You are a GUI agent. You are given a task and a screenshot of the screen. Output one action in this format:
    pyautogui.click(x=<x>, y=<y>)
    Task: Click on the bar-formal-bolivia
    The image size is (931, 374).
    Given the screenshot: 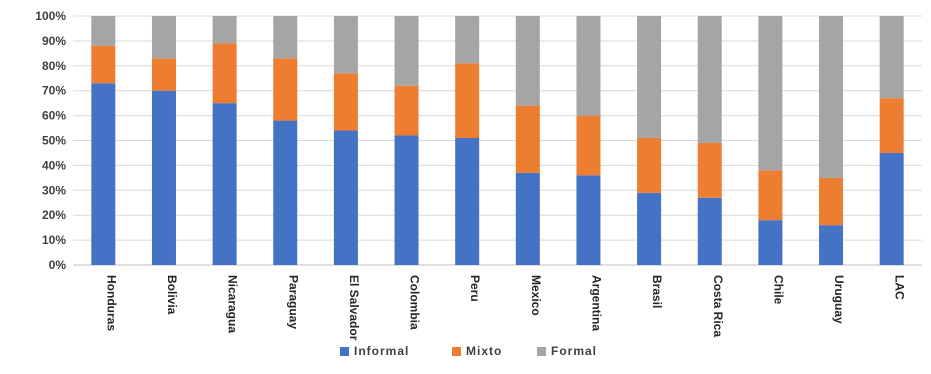 What is the action you would take?
    pyautogui.click(x=163, y=37)
    